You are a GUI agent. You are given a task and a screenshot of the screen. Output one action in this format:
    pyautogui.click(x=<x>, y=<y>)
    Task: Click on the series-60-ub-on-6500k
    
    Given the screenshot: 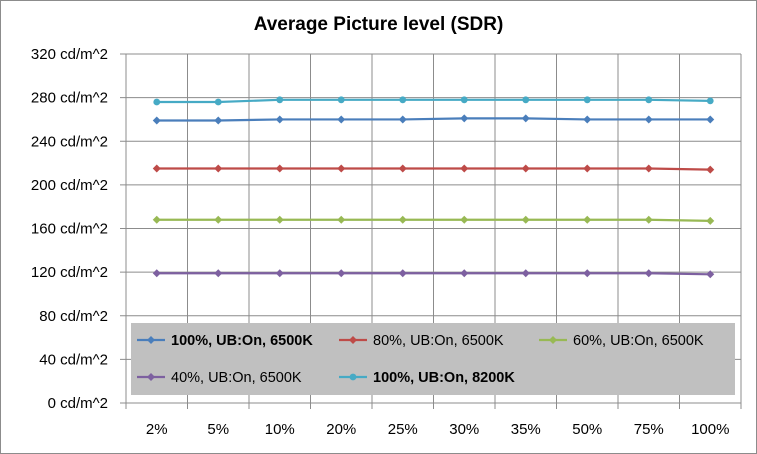 What is the action you would take?
    pyautogui.click(x=433, y=220)
    